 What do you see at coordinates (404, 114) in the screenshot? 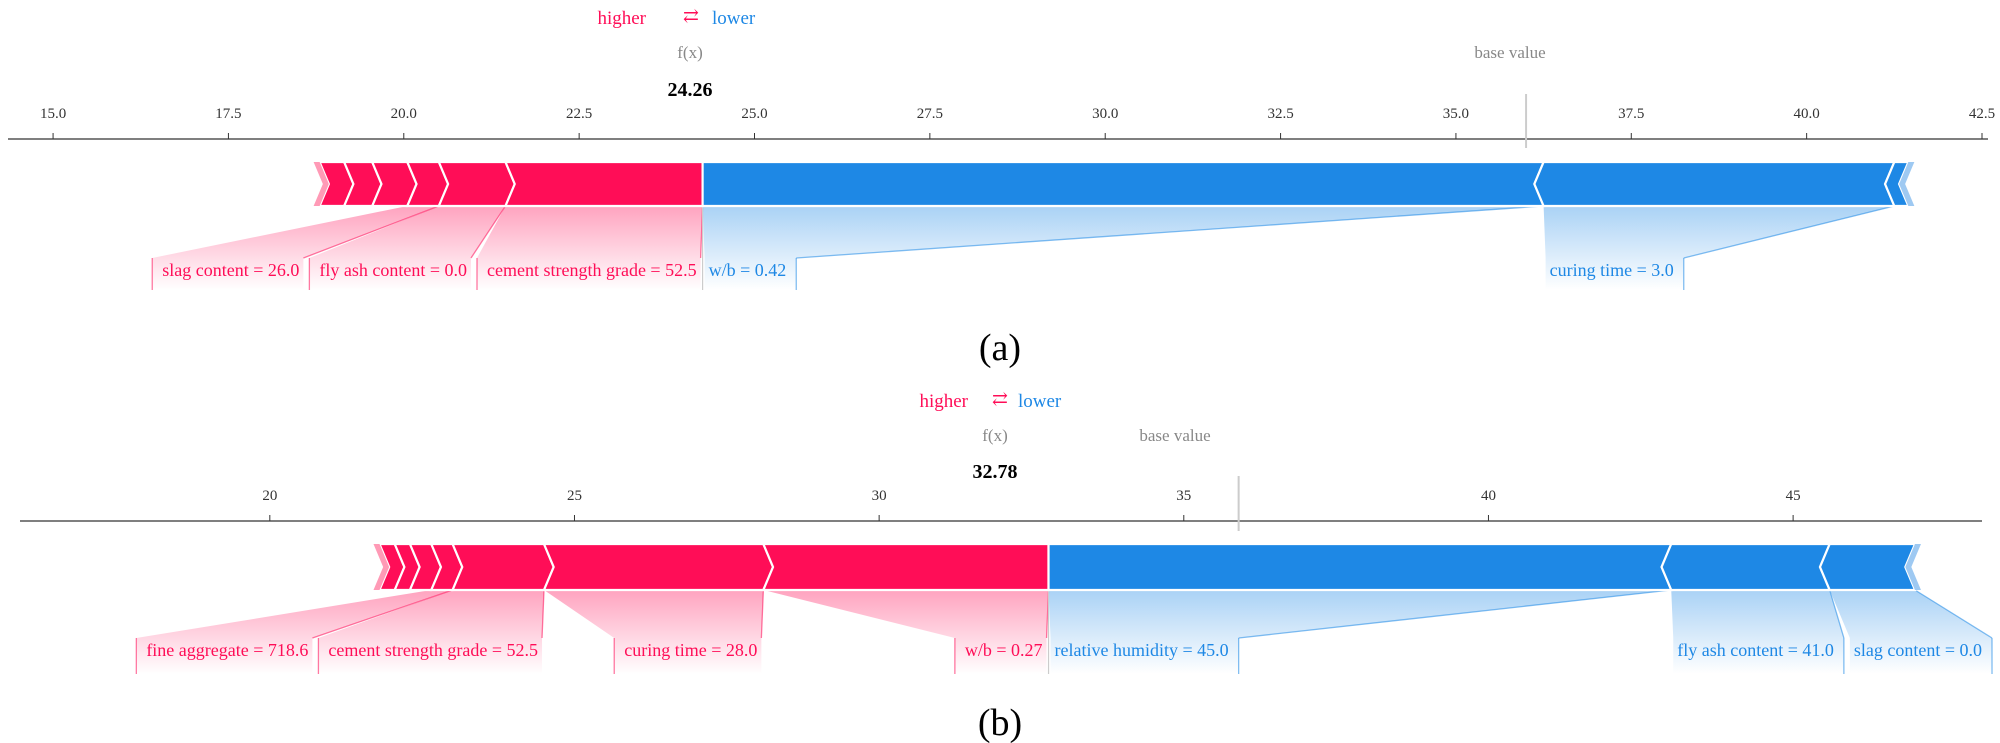
I see `x-tick-label: 20.0` at bounding box center [404, 114].